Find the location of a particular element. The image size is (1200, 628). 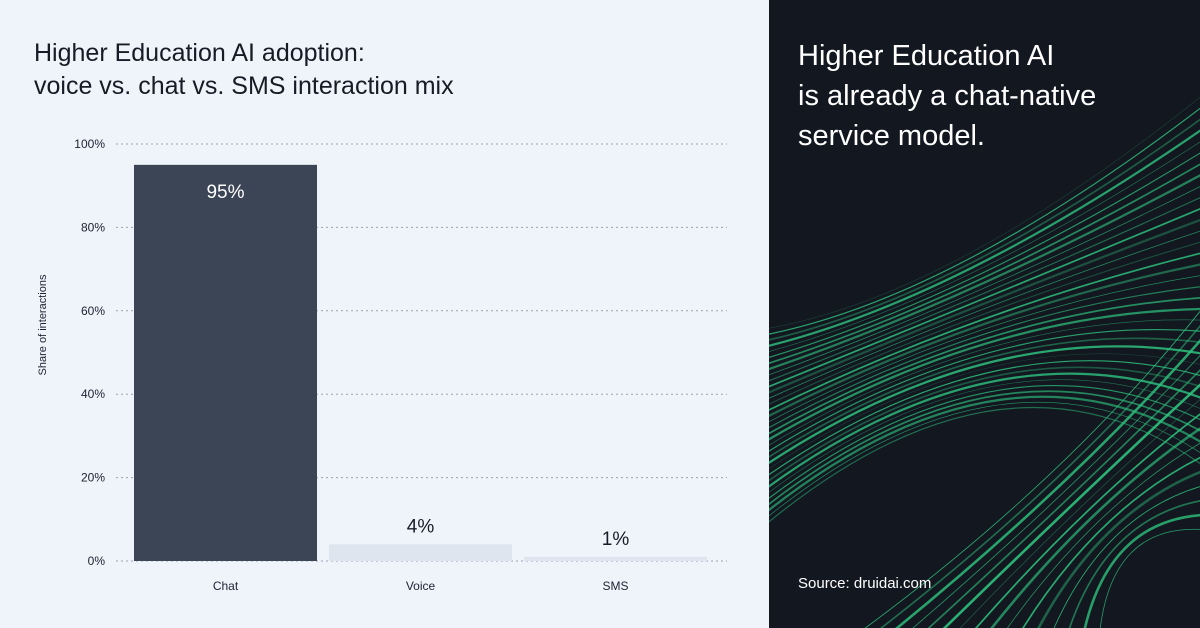

y-axis-label: Share of interactions is located at coordinates (43, 324).